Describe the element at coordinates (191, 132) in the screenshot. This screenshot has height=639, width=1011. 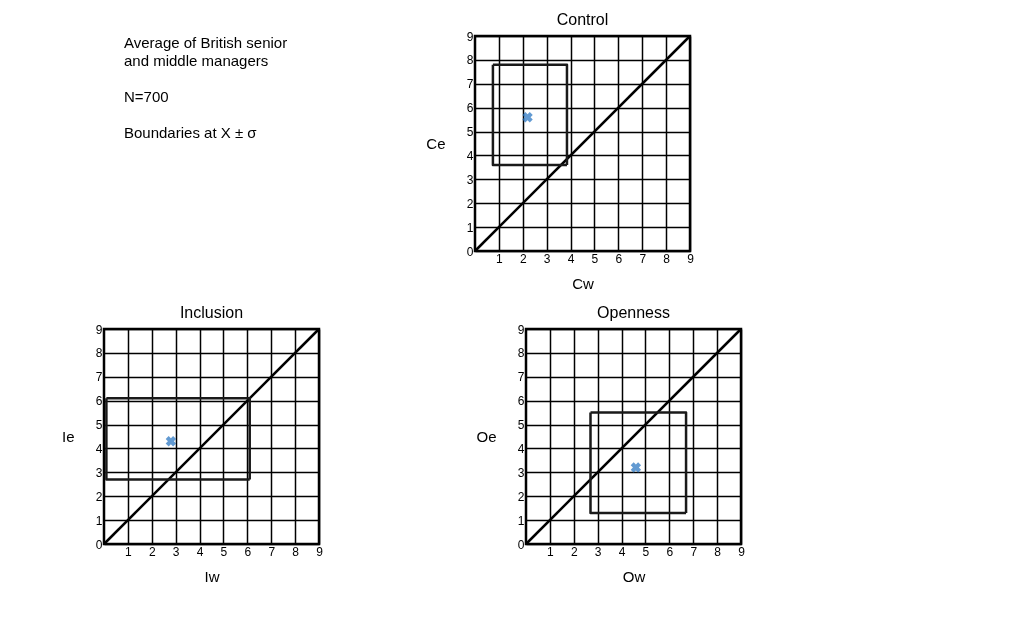
I see `text: Boundaries at X ± σ` at that location.